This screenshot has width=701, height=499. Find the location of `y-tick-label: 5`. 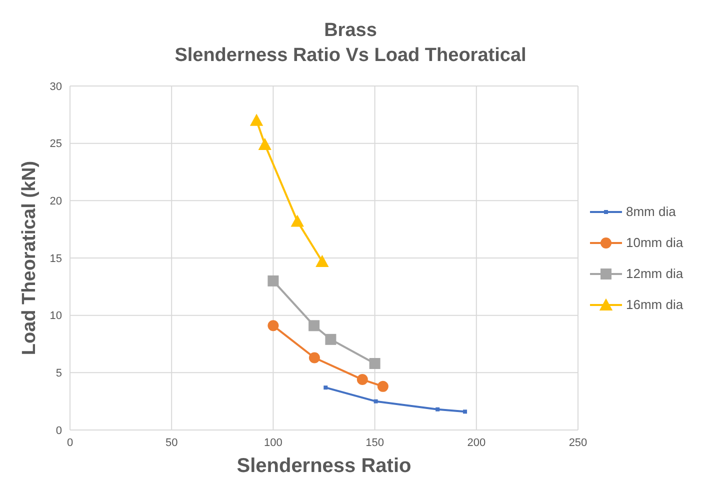

y-tick-label: 5 is located at coordinates (59, 374).